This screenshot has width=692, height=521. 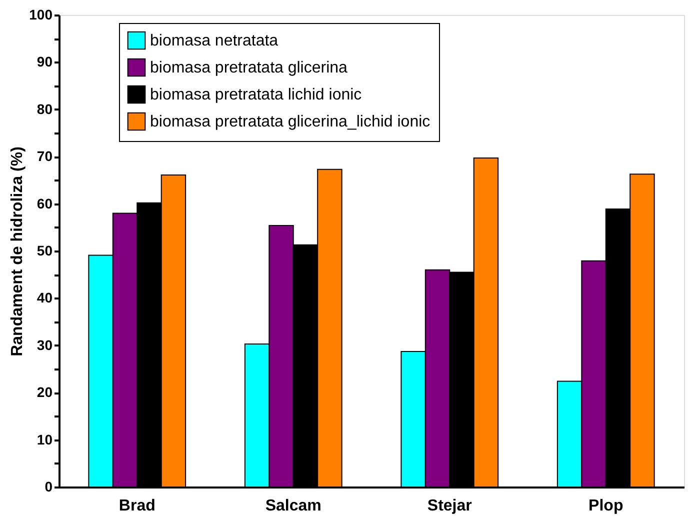 What do you see at coordinates (44, 156) in the screenshot?
I see `y-tick-label: 70` at bounding box center [44, 156].